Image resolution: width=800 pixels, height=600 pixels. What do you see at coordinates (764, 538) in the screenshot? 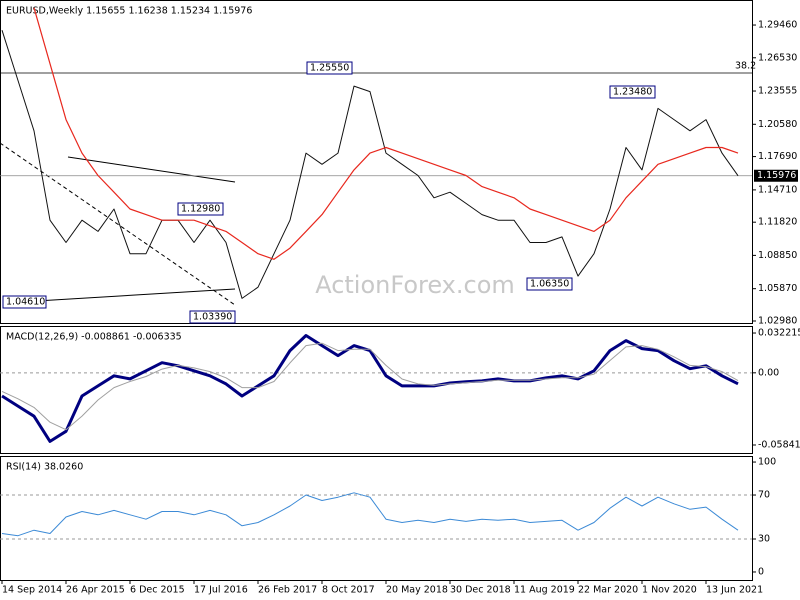
I see `y-tick-label: 30` at bounding box center [764, 538].